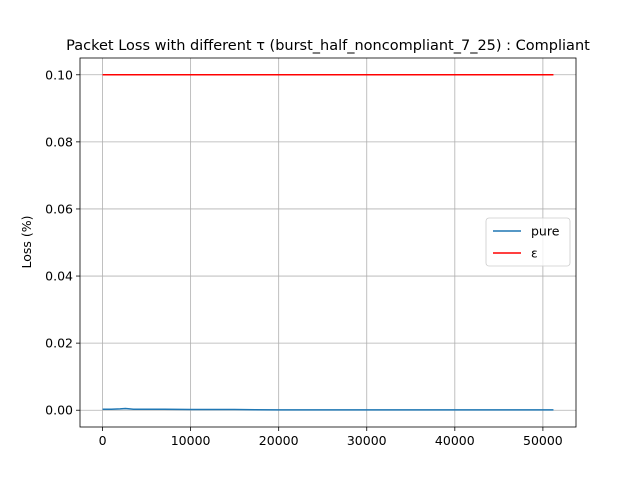  What do you see at coordinates (191, 440) in the screenshot?
I see `x-tick-label: 10000` at bounding box center [191, 440].